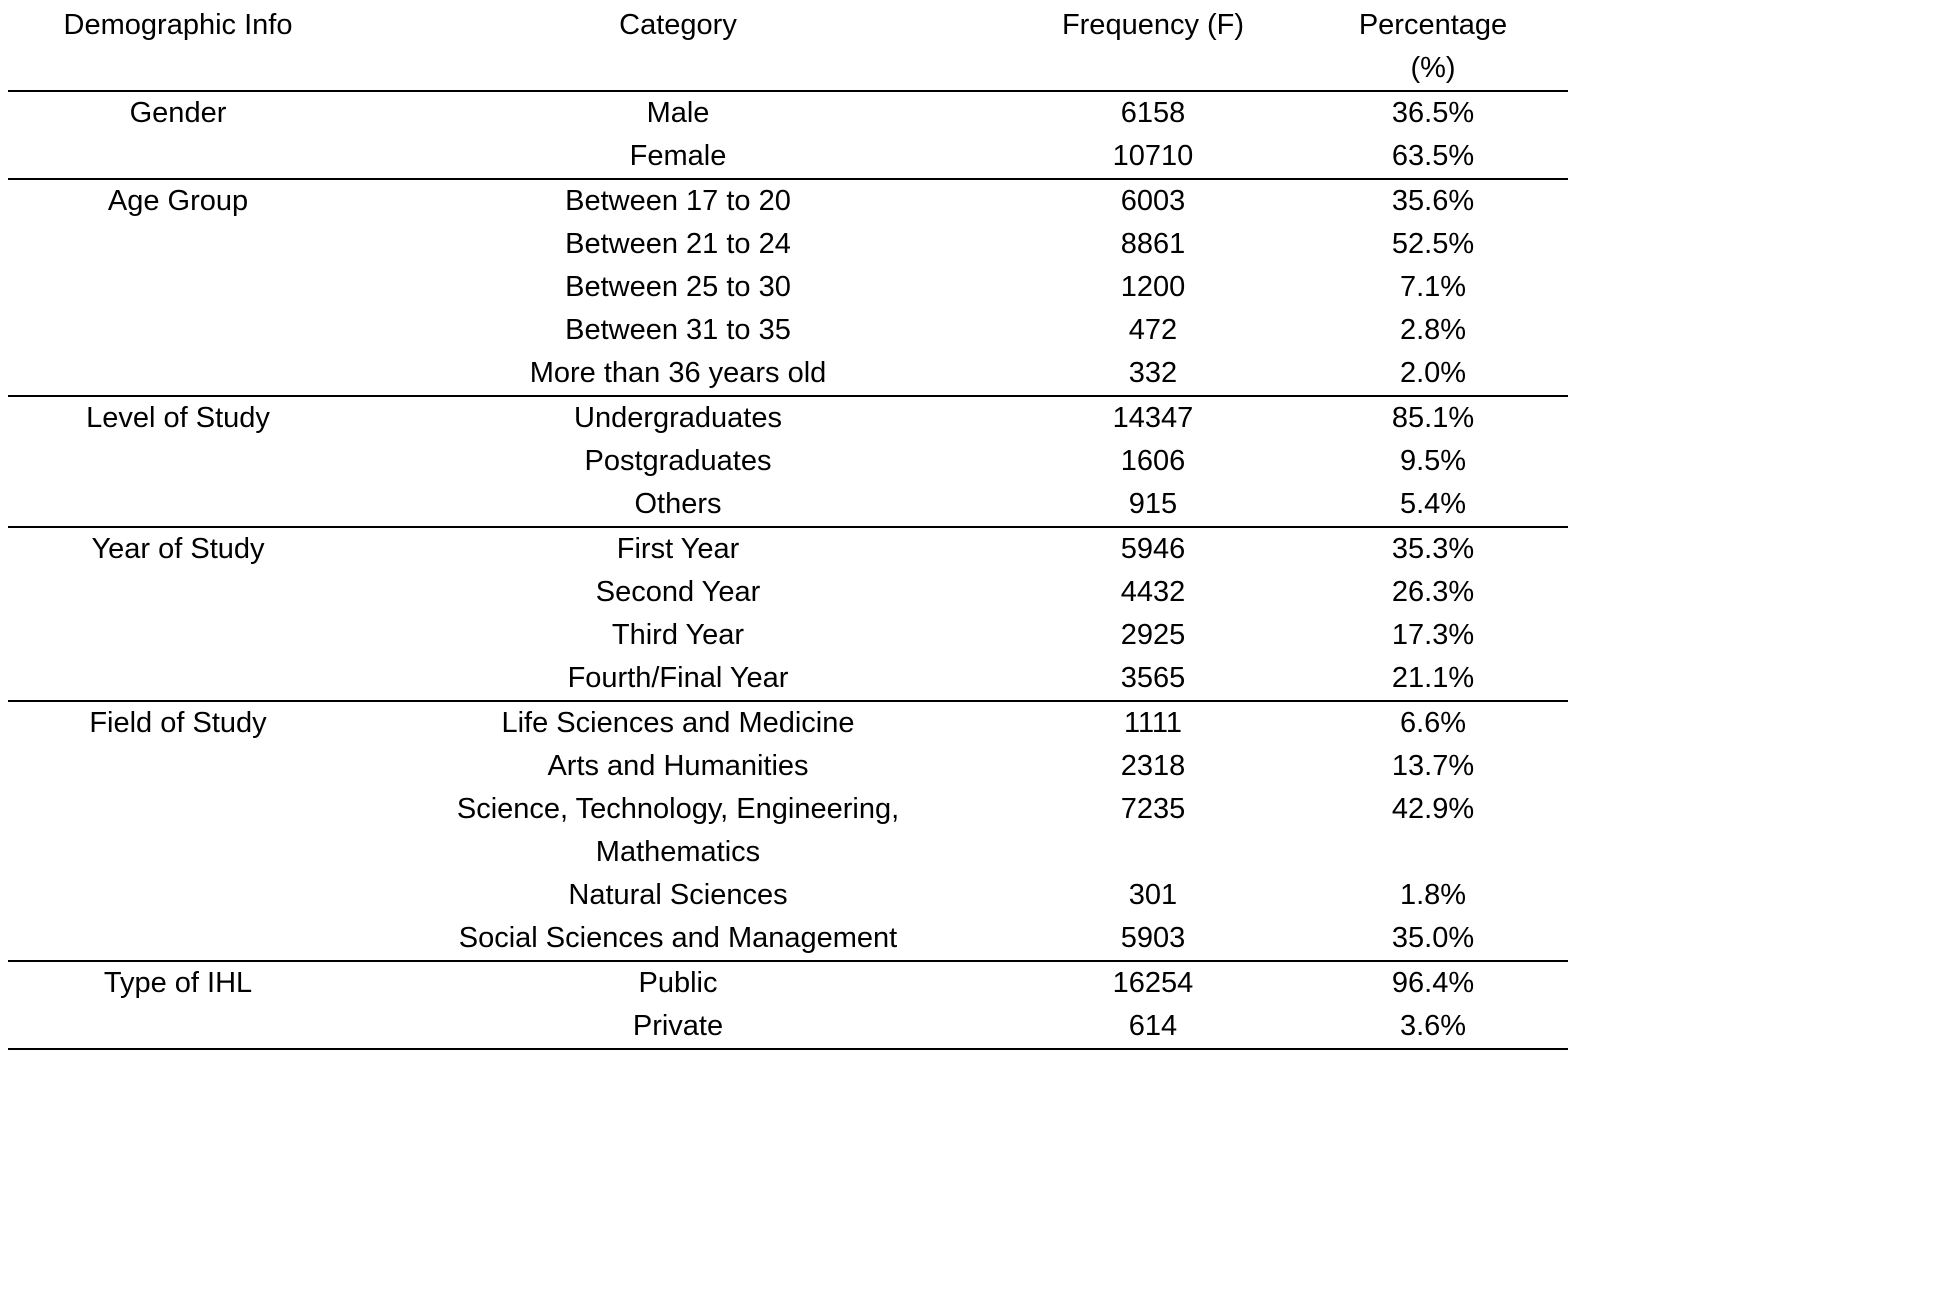  I want to click on table-row: Age Group Between 17 to 20 6003 35.6%, so click(788, 200).